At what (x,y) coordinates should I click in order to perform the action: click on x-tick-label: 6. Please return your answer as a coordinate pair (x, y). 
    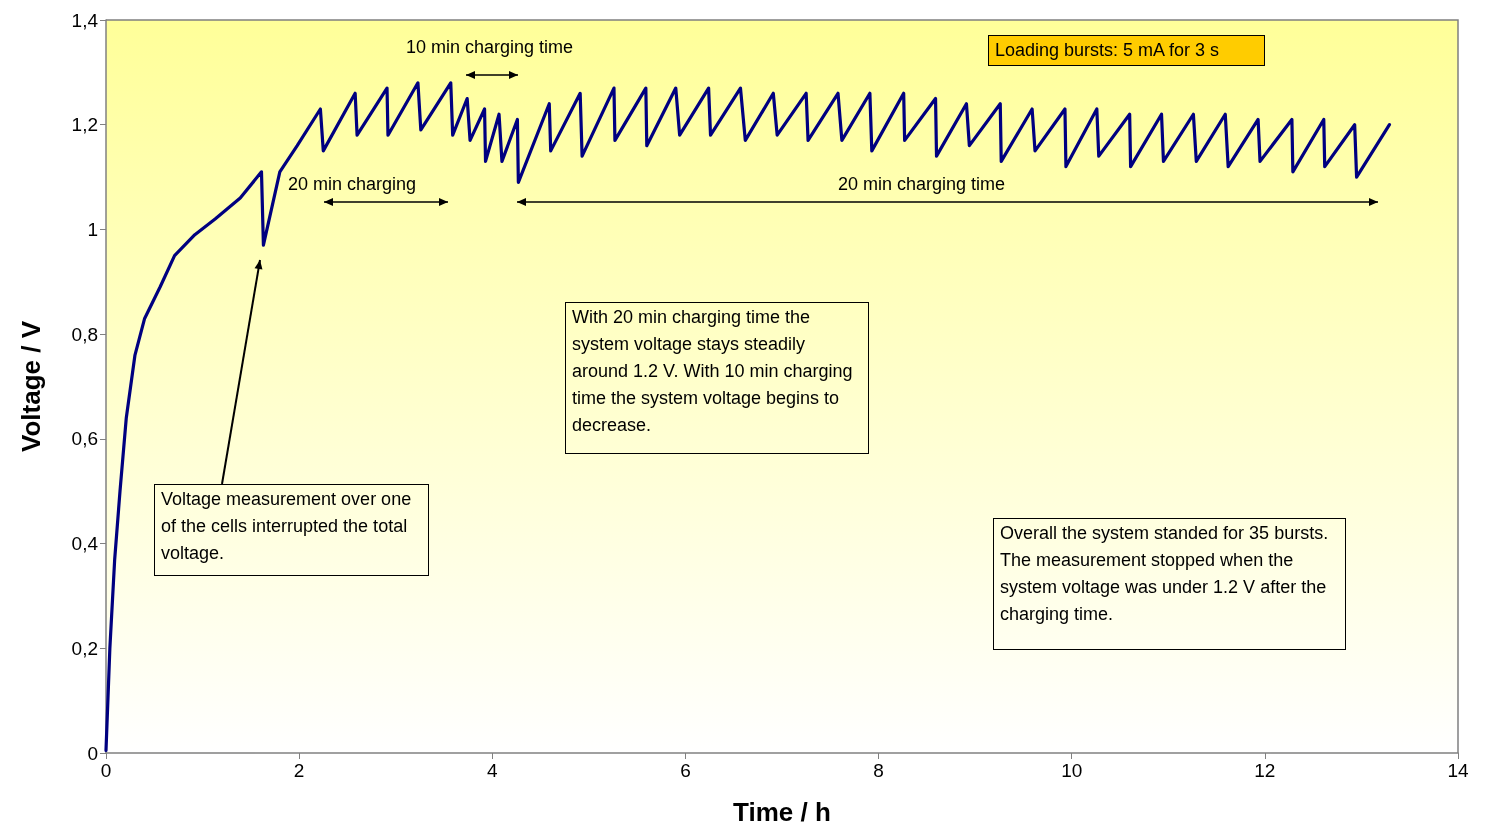
    Looking at the image, I should click on (685, 770).